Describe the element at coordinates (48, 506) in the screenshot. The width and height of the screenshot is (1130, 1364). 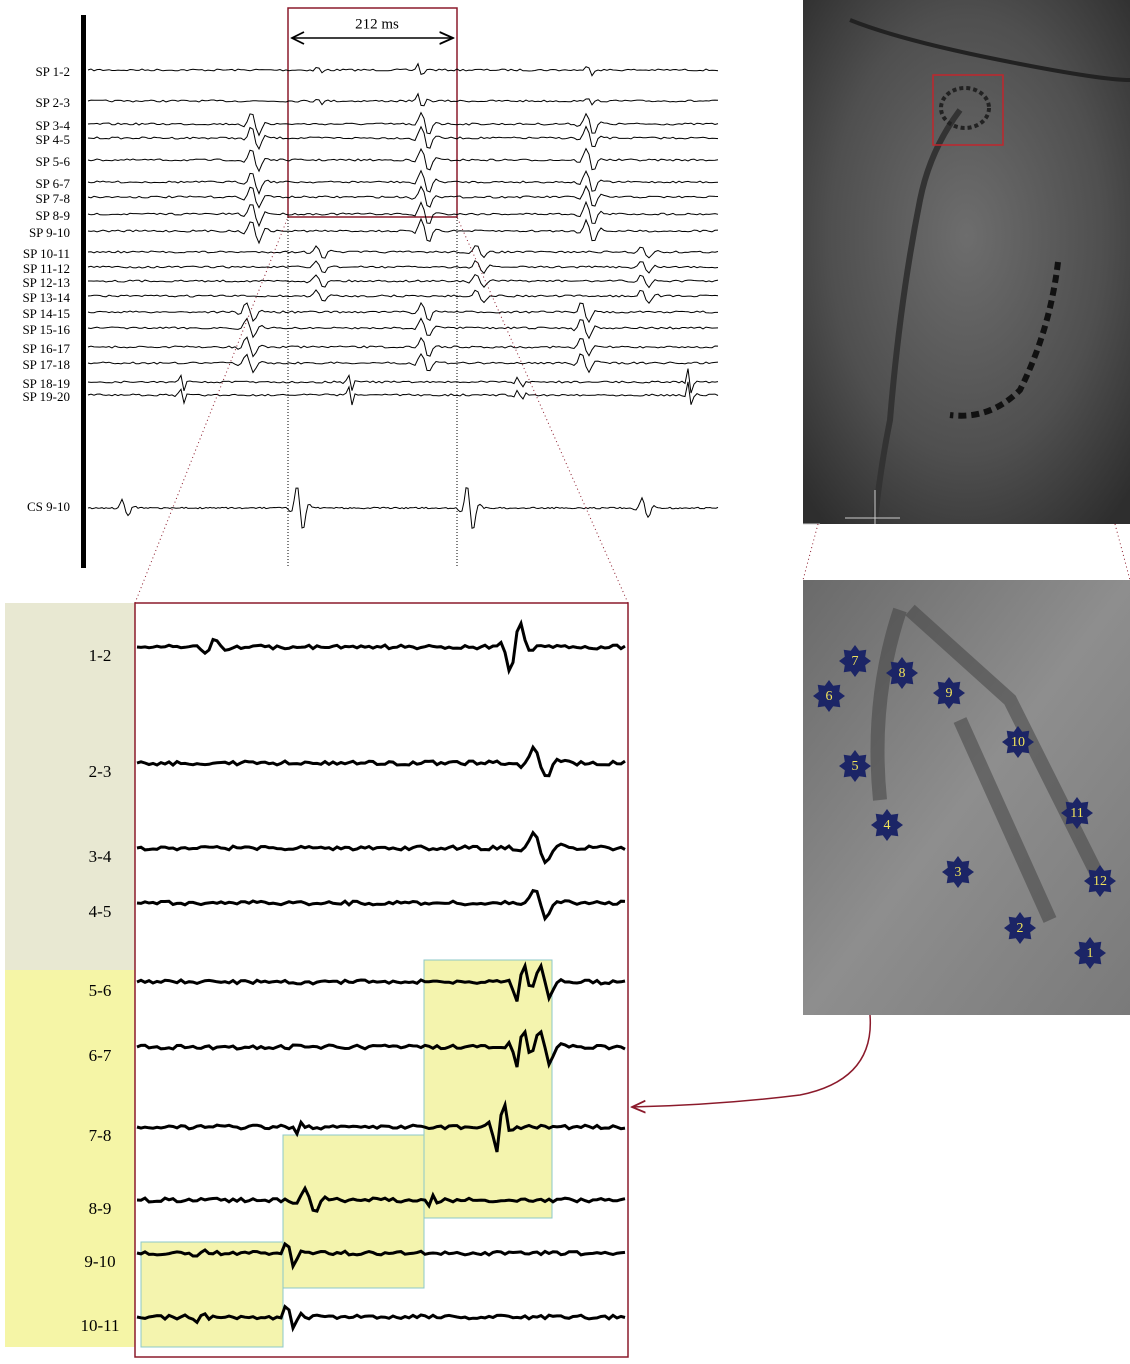
I see `cs-label: CS 9-10` at that location.